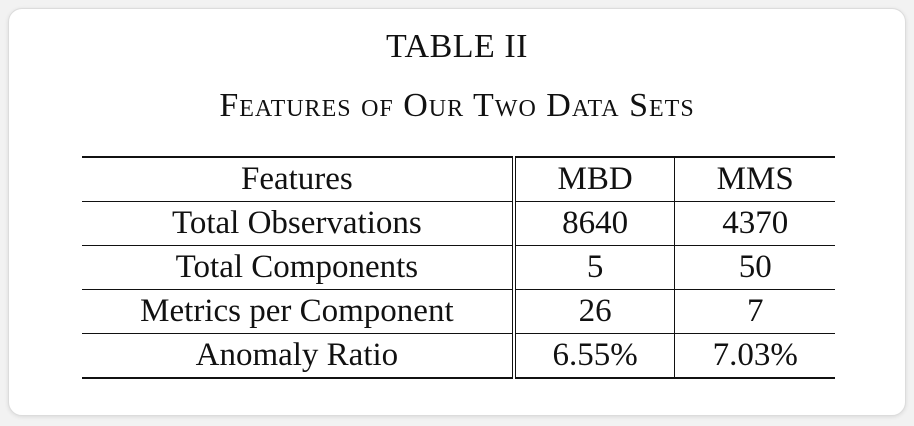 This screenshot has width=914, height=426. I want to click on table-label: TABLE II, so click(457, 46).